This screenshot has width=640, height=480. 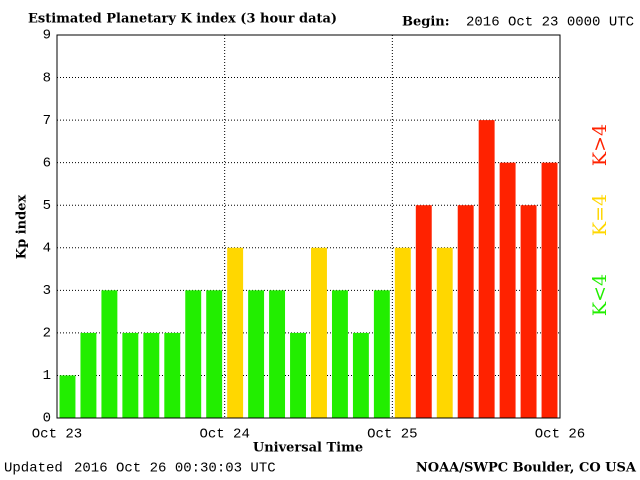 What do you see at coordinates (560, 435) in the screenshot?
I see `x-tick-label: Oct 26` at bounding box center [560, 435].